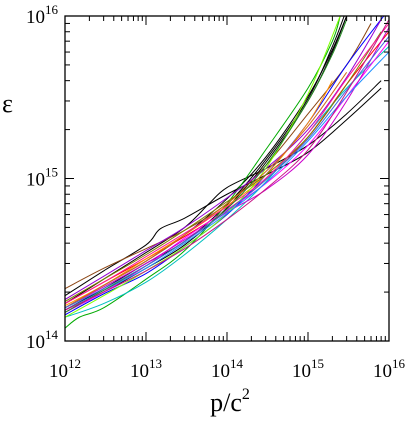 This screenshot has height=423, width=415. What do you see at coordinates (42, 178) in the screenshot?
I see `y-tick-label: 1015` at bounding box center [42, 178].